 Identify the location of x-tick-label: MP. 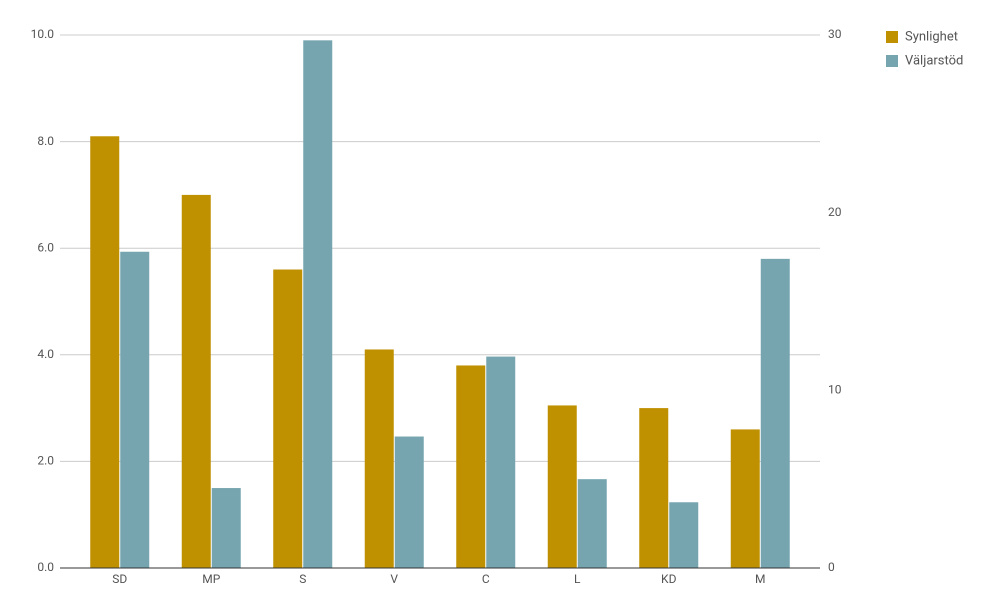
(211, 579).